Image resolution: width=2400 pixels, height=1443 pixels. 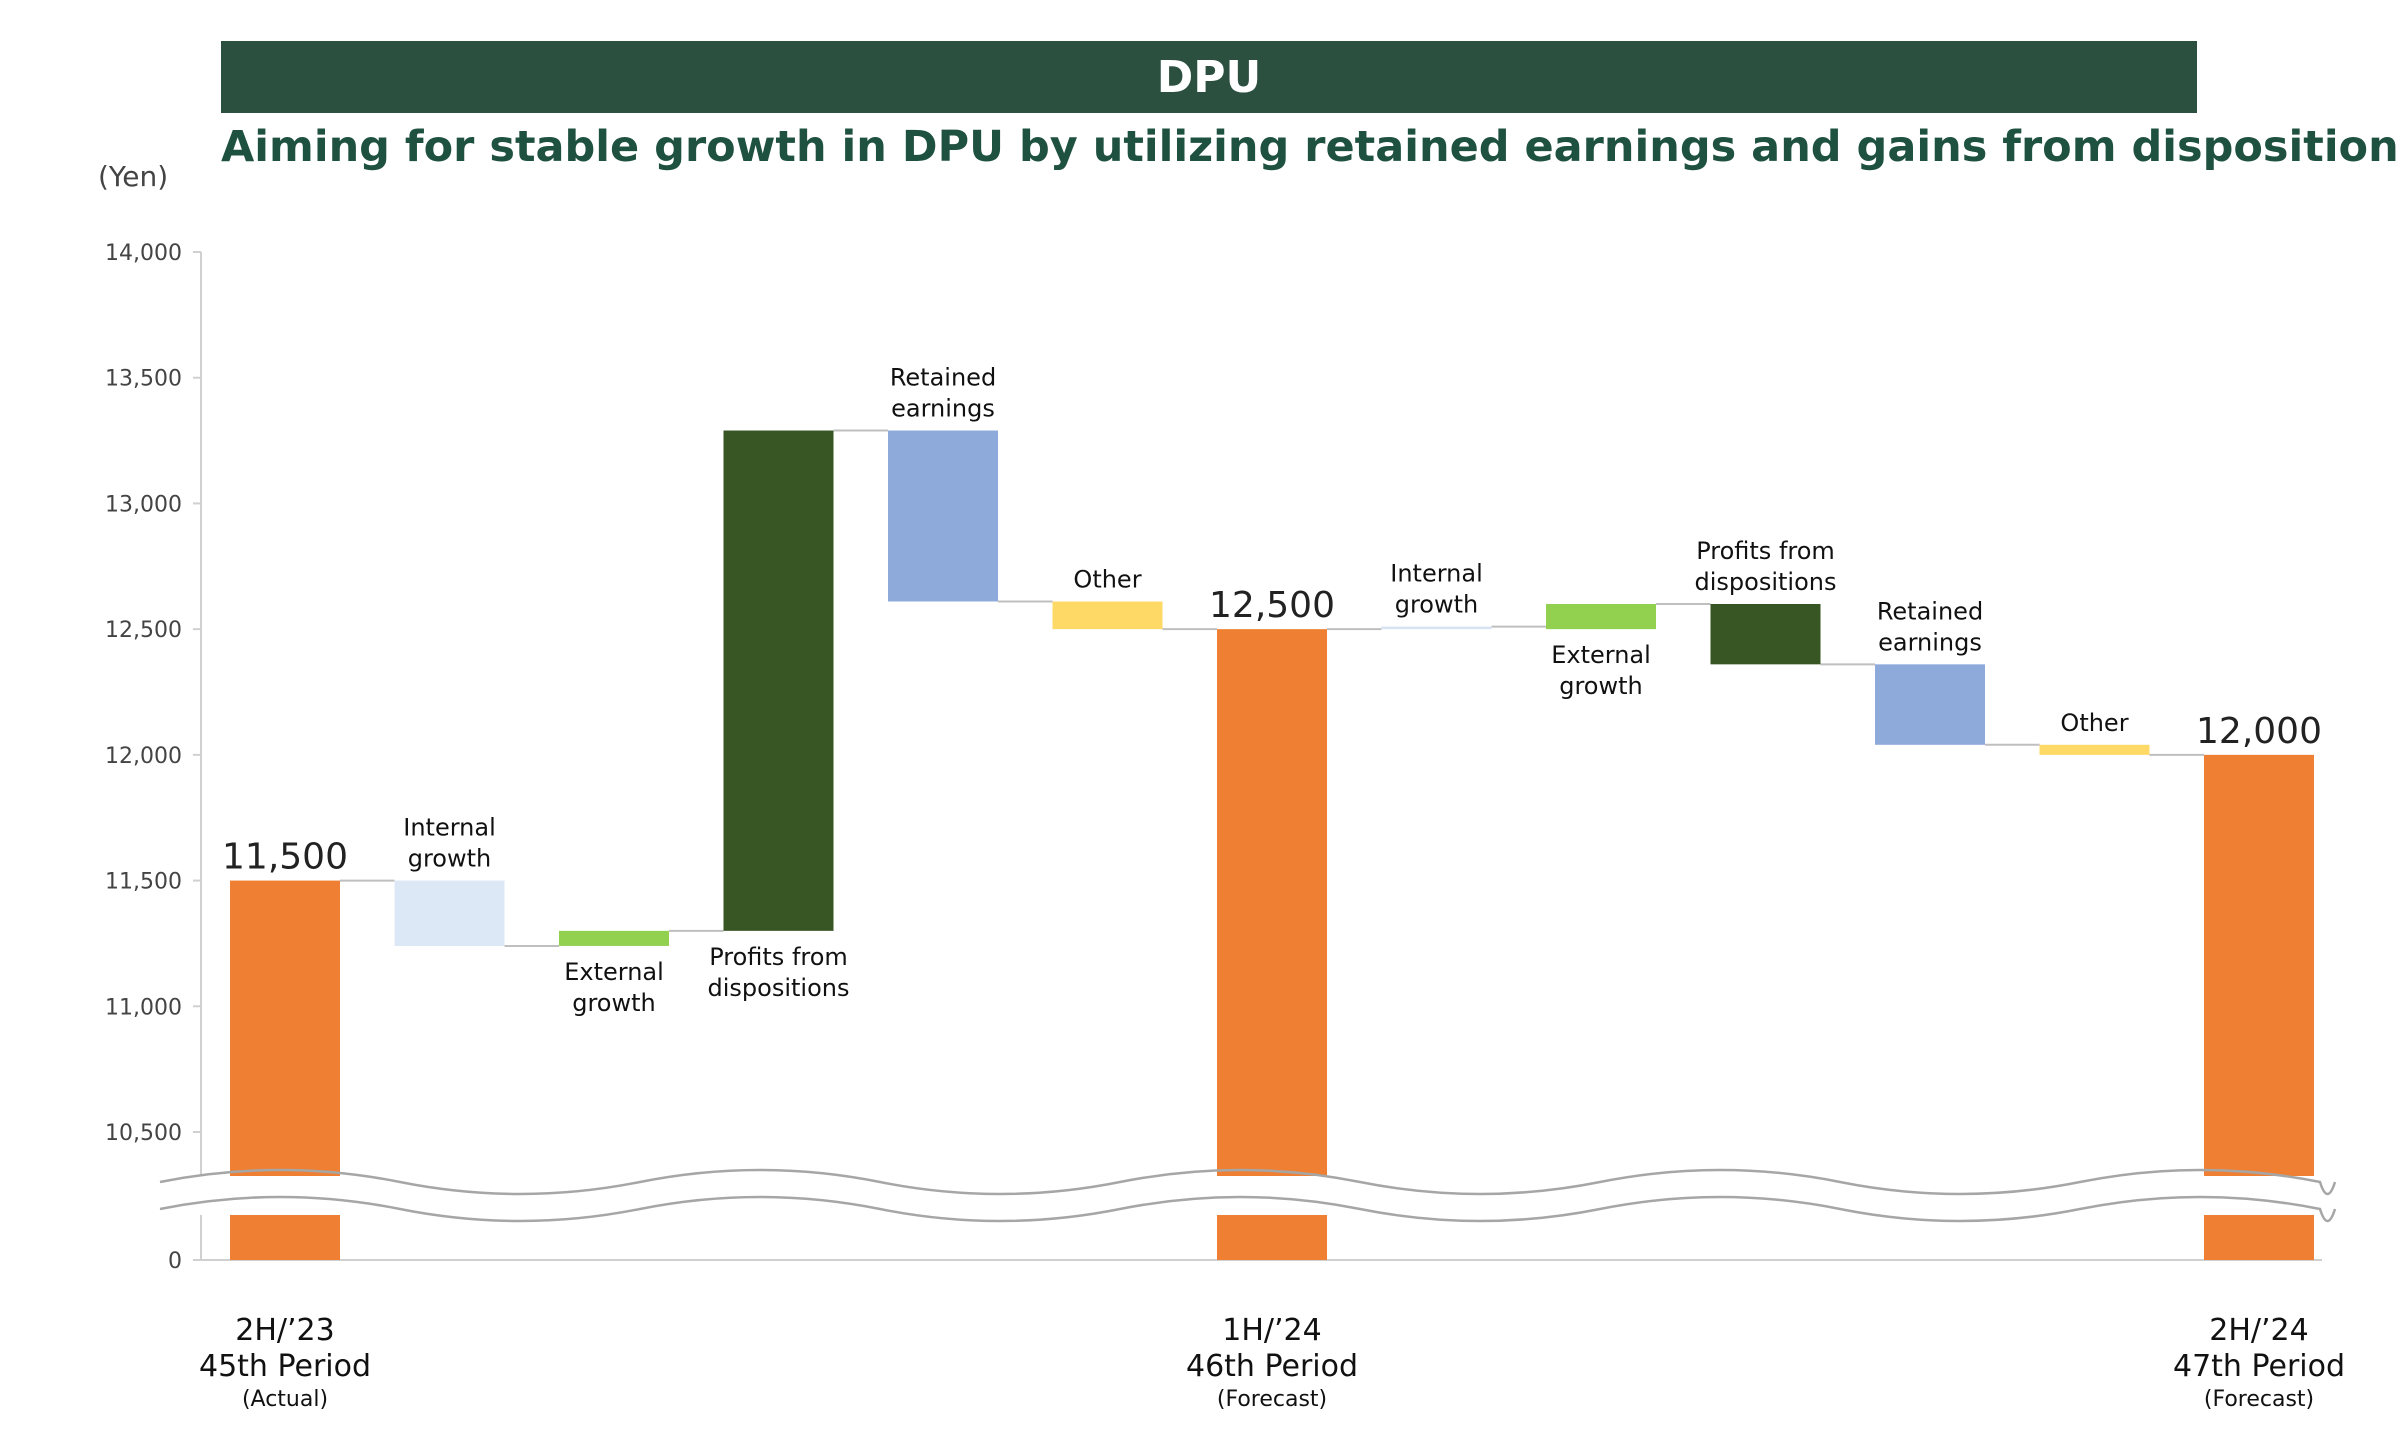 I want to click on y-tick-label: 12,500, so click(x=143, y=630).